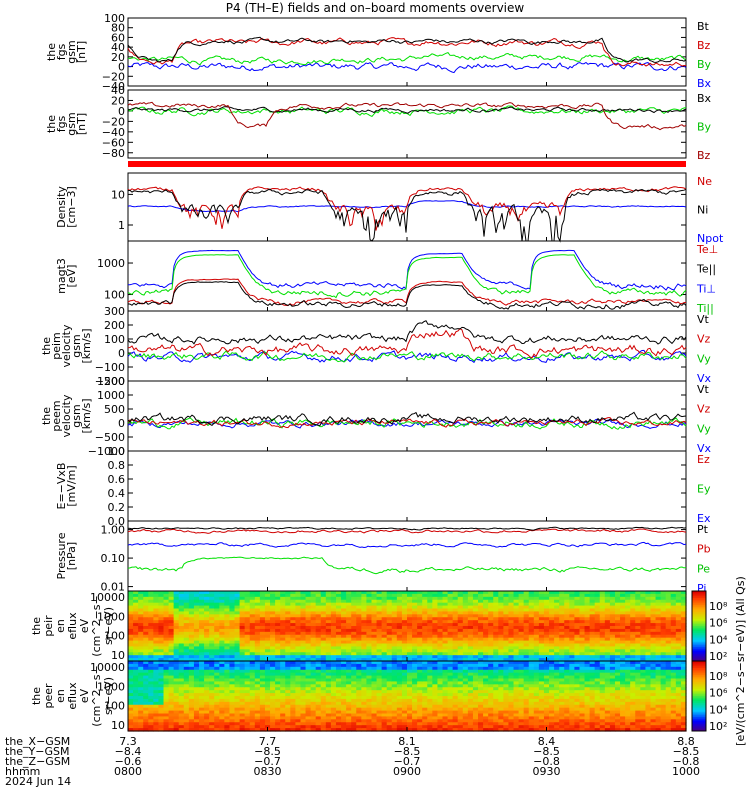  I want to click on y-axis-label: Pressure, so click(61, 555).